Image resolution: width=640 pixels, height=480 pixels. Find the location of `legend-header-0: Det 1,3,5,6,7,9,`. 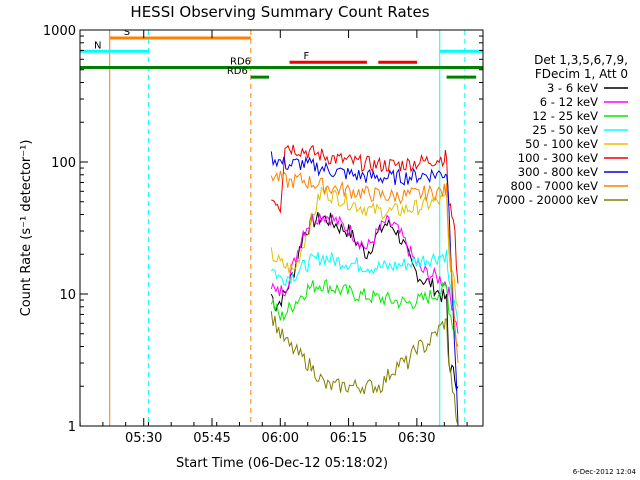

legend-header-0: Det 1,3,5,6,7,9, is located at coordinates (581, 60).